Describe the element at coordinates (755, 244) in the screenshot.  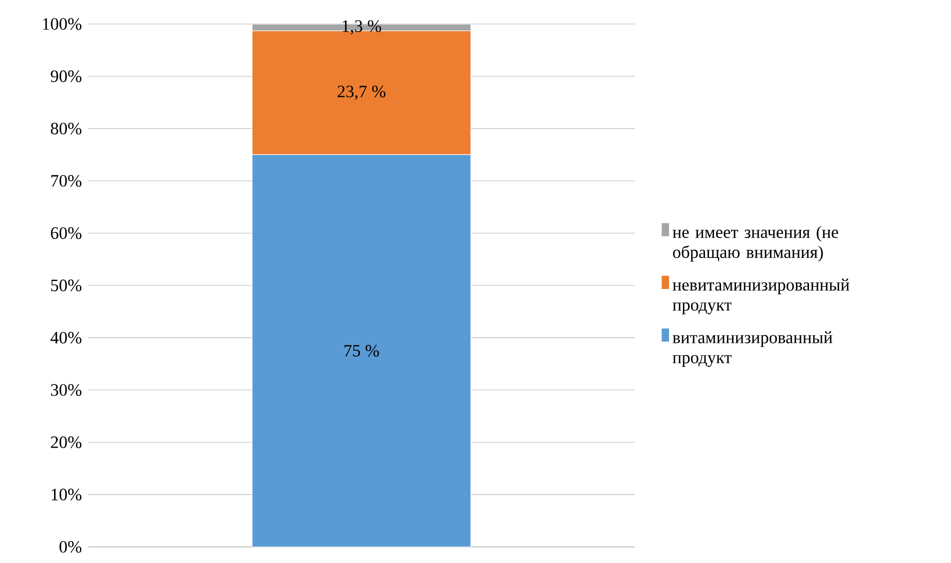
I see `legend-label: не имеет значения (не обращаю внимания)` at that location.